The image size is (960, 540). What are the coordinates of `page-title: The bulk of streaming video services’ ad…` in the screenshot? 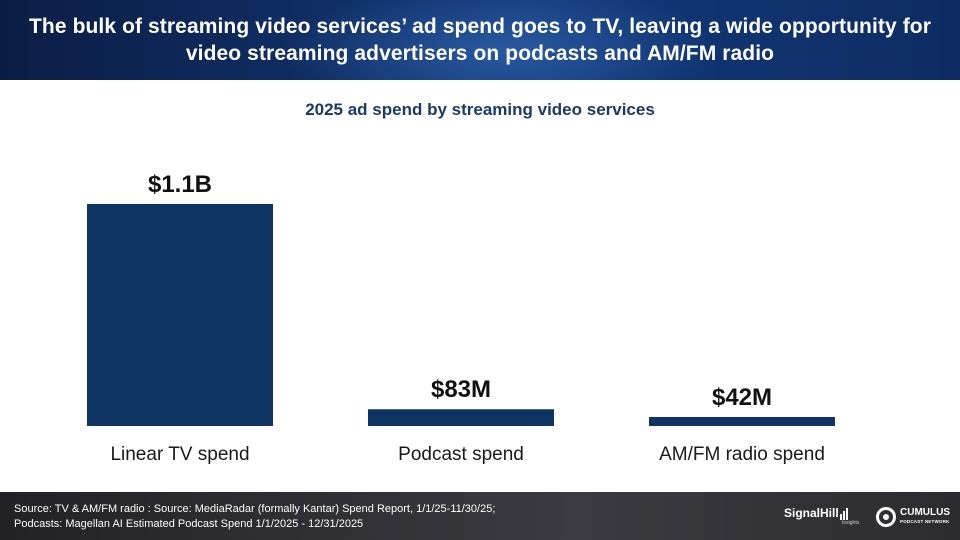 It's located at (480, 40).